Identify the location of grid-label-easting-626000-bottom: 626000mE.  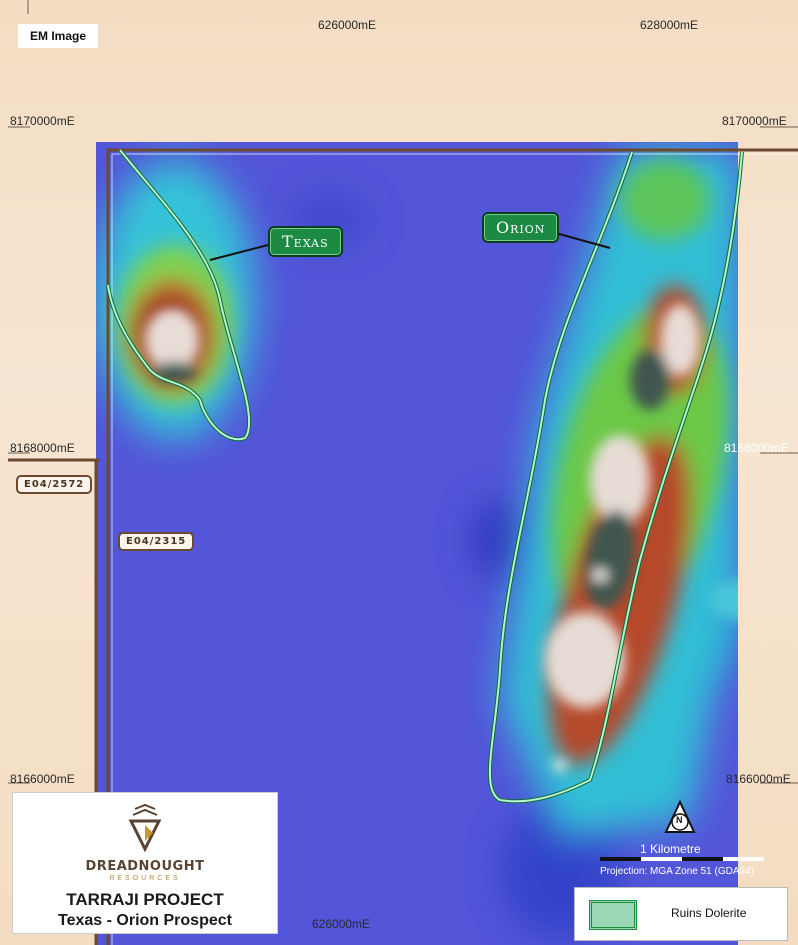
(341, 924).